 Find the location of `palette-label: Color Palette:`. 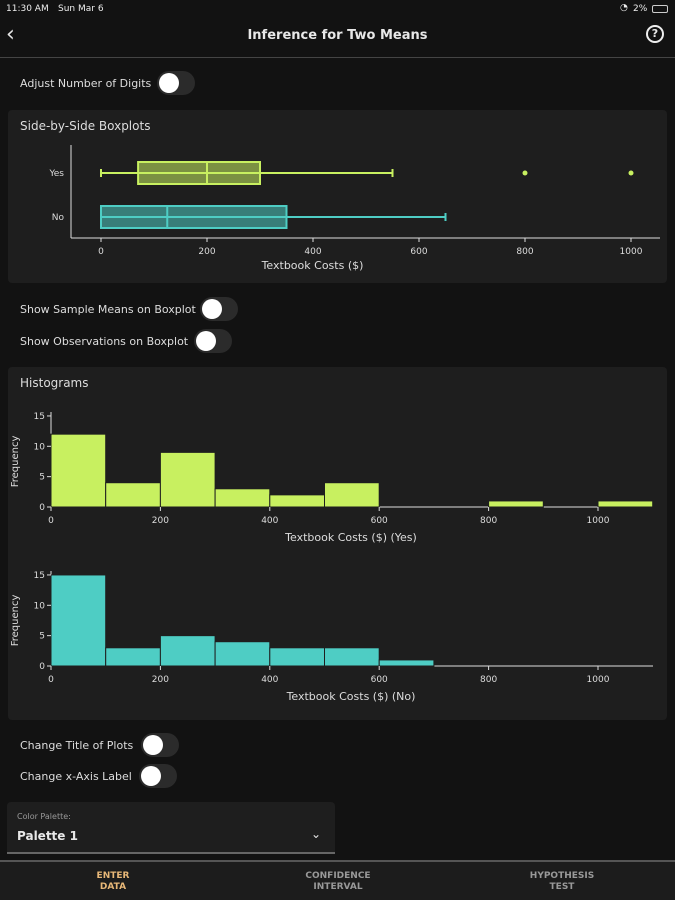

palette-label: Color Palette: is located at coordinates (44, 816).